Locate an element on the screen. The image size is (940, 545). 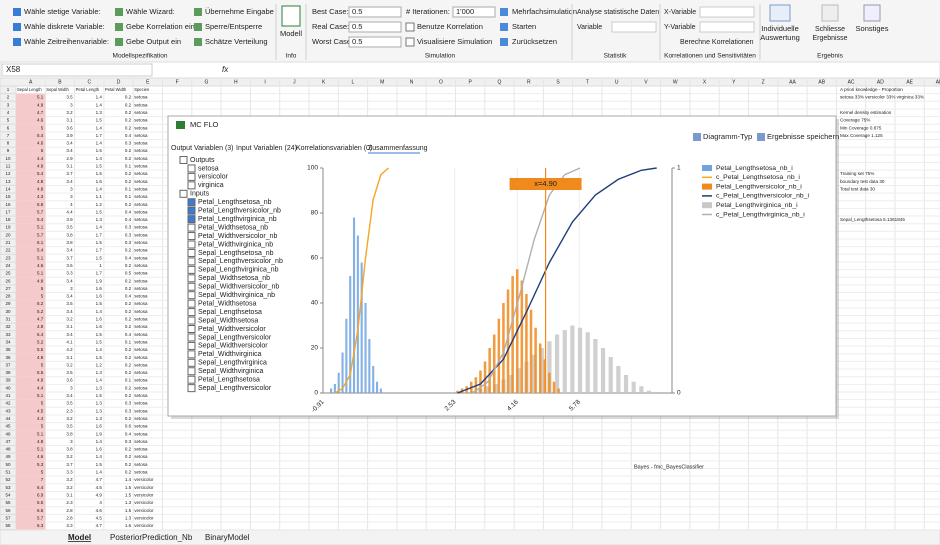
ribbon-button: Zurücksetzen is located at coordinates (534, 41).